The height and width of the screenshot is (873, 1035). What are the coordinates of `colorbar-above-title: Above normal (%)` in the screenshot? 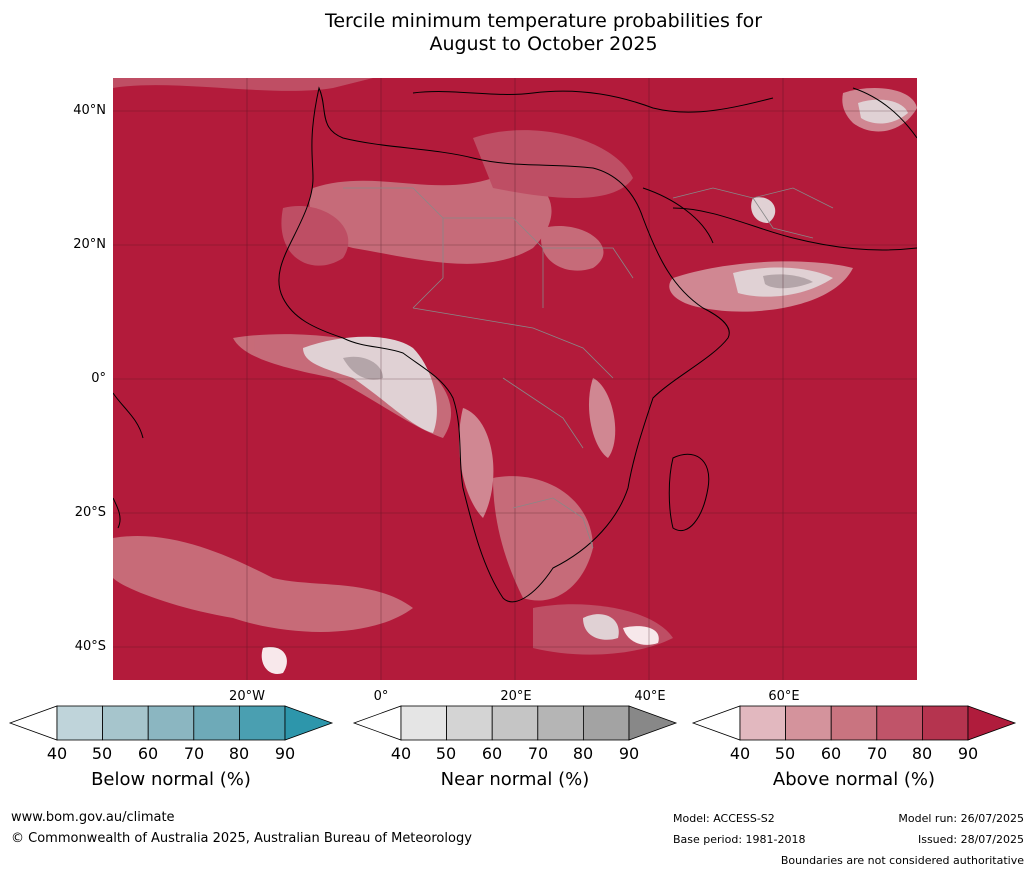 It's located at (854, 779).